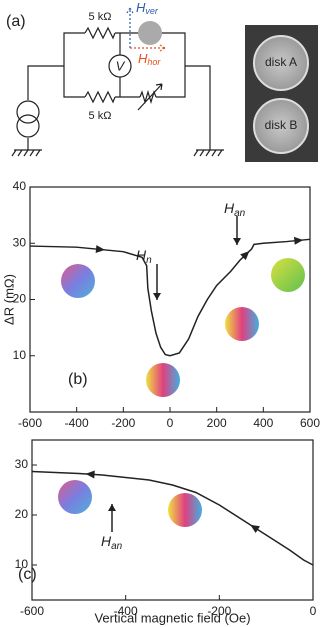 The image size is (324, 627). What do you see at coordinates (310, 423) in the screenshot?
I see `x-tick-label: 600` at bounding box center [310, 423].